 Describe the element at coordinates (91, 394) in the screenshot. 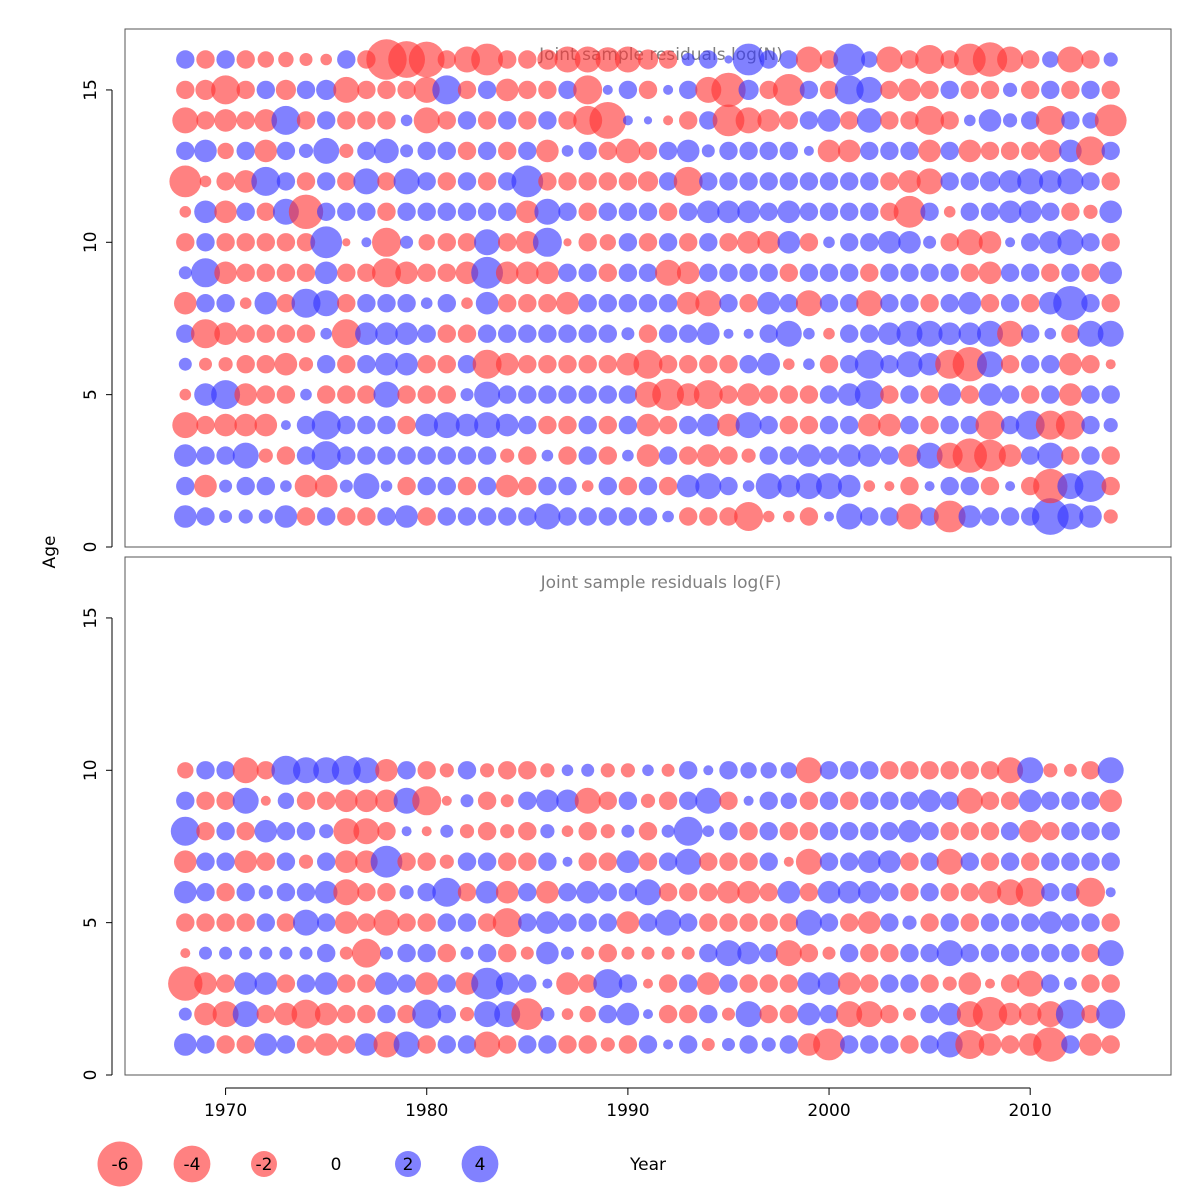

I see `y-tick-label: 5` at that location.